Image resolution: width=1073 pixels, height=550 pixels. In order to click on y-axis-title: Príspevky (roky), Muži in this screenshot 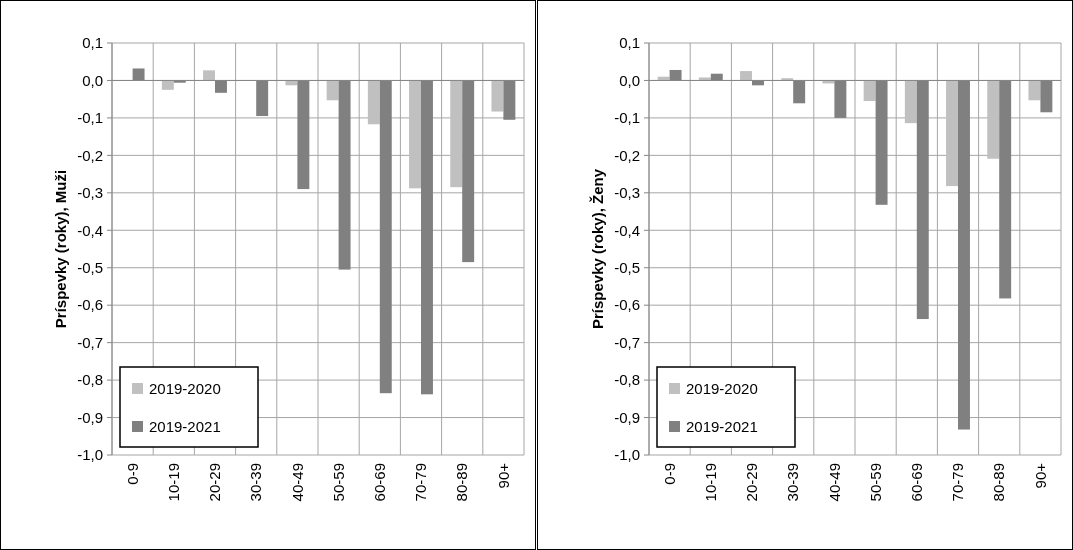, I will do `click(60, 249)`.